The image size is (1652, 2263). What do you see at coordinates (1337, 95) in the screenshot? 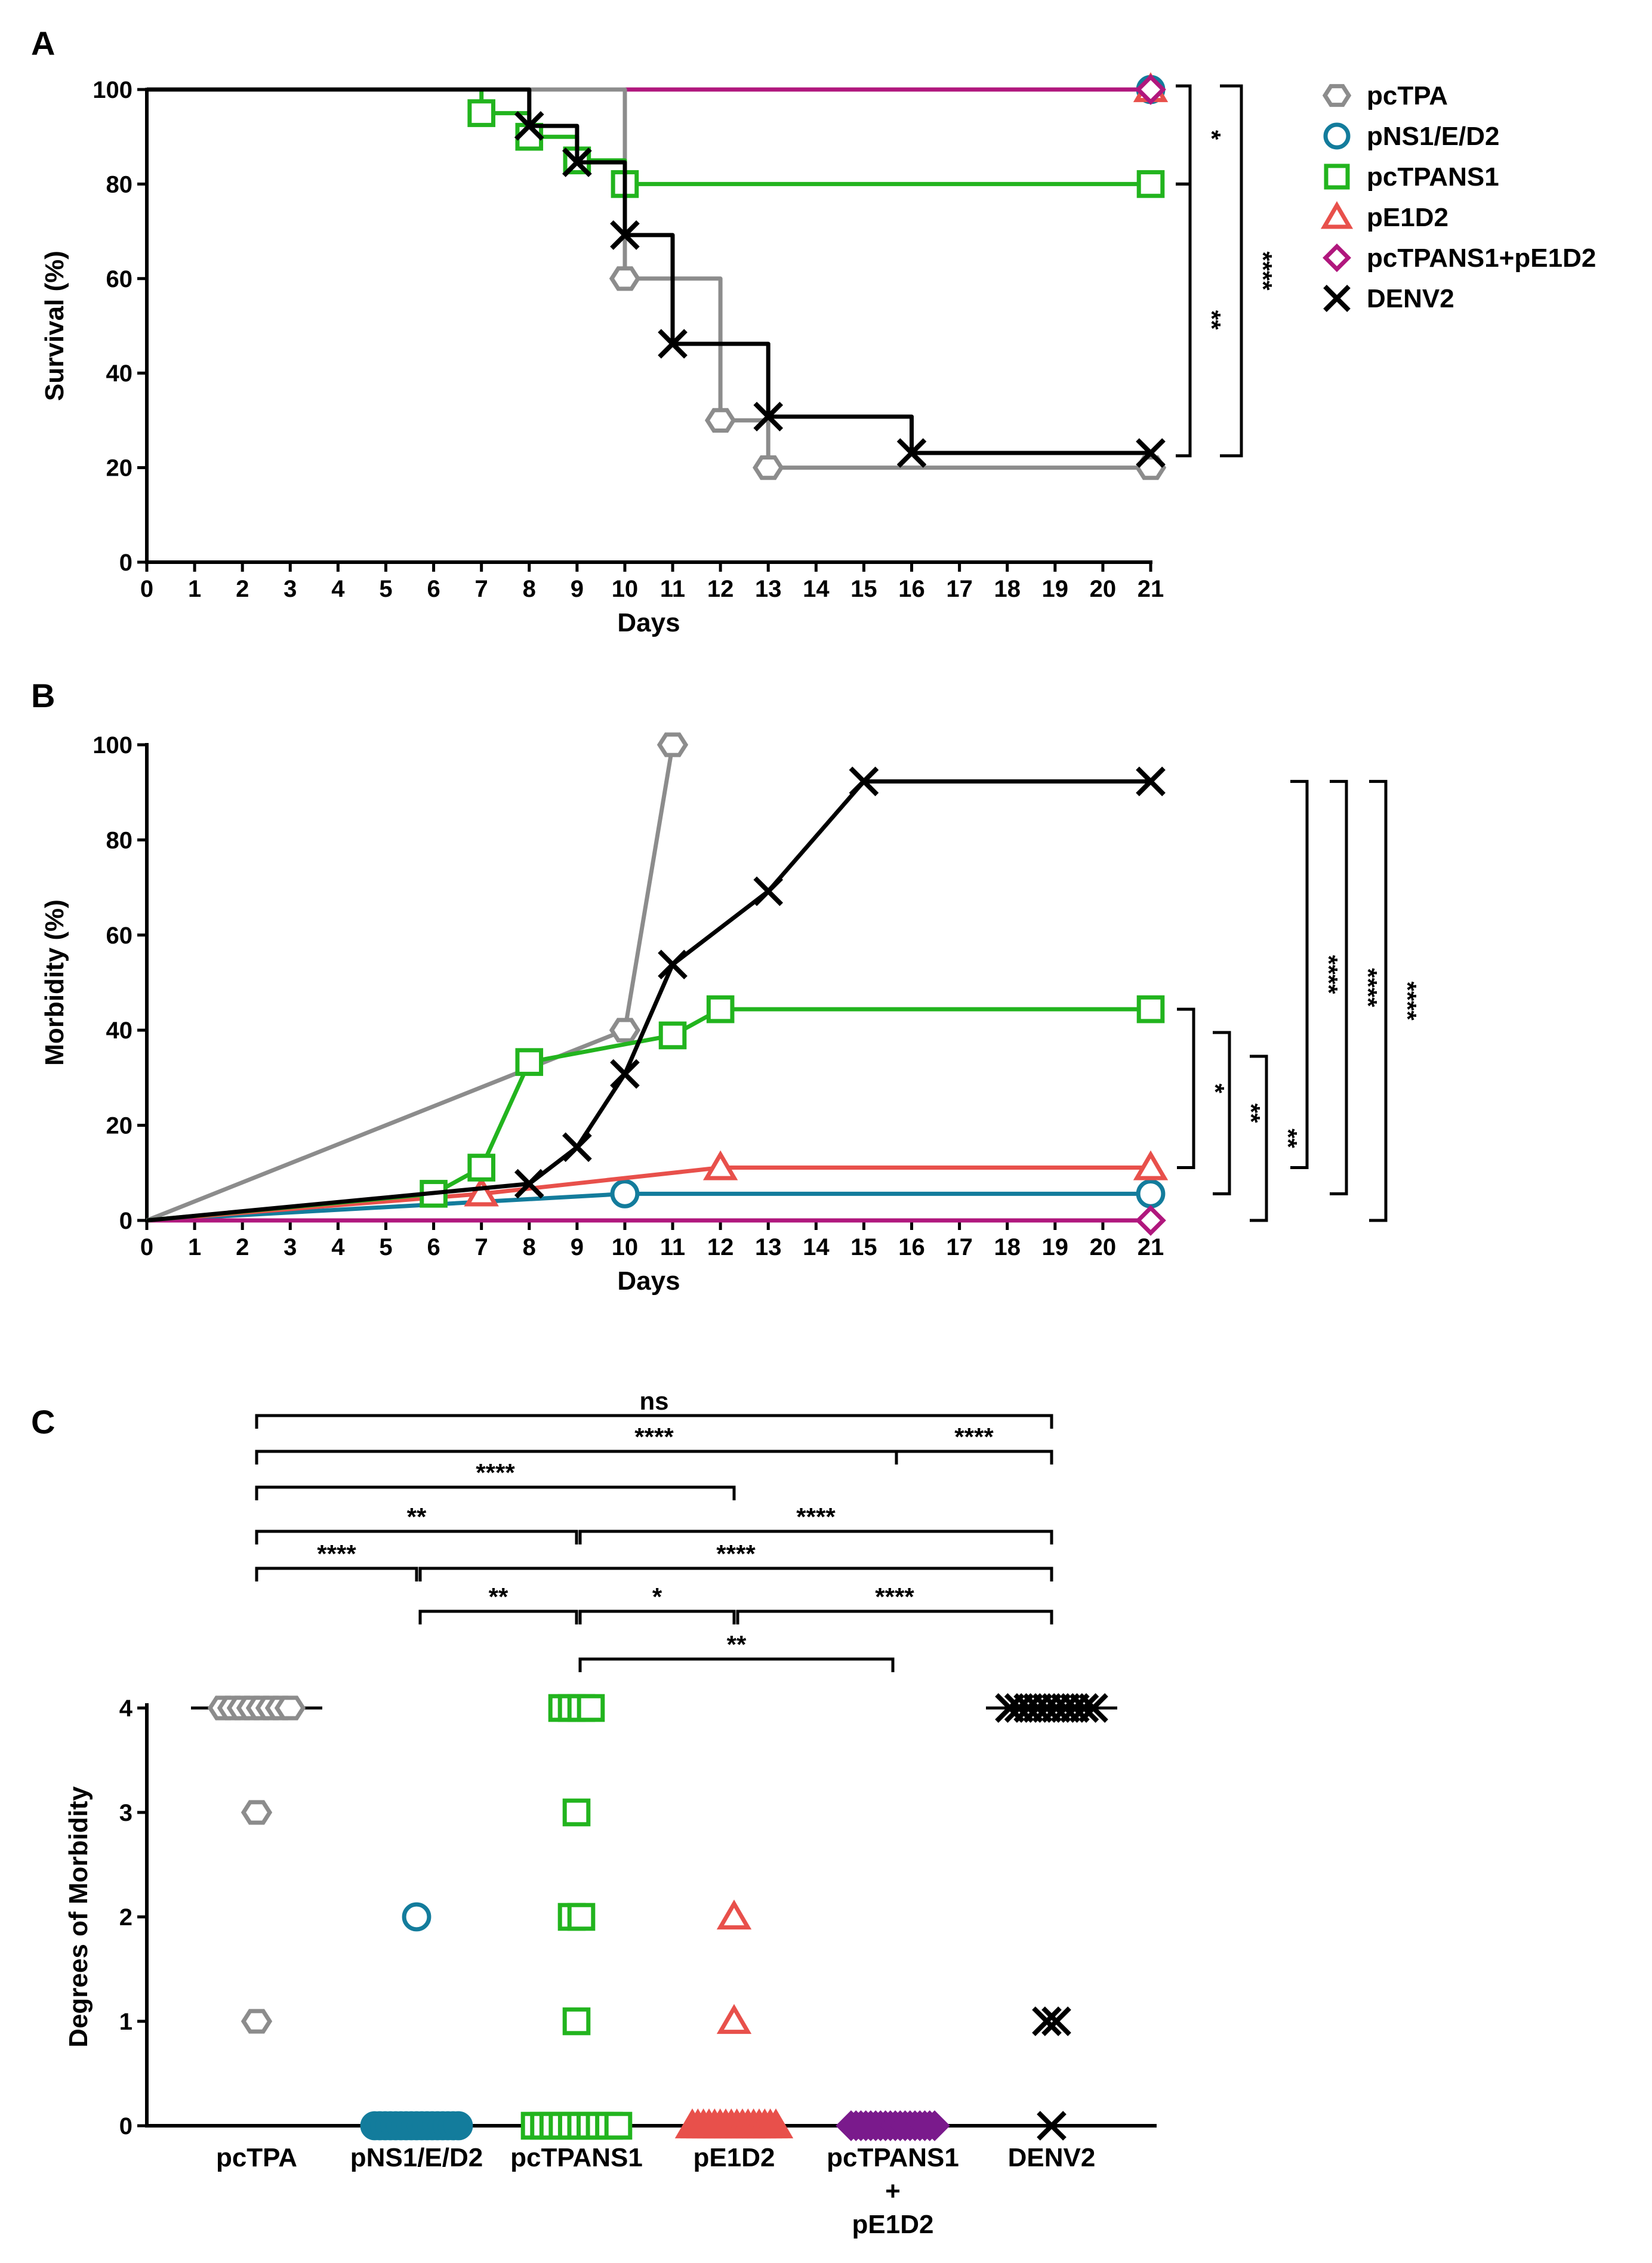
I see `legend-marker-pctpa` at bounding box center [1337, 95].